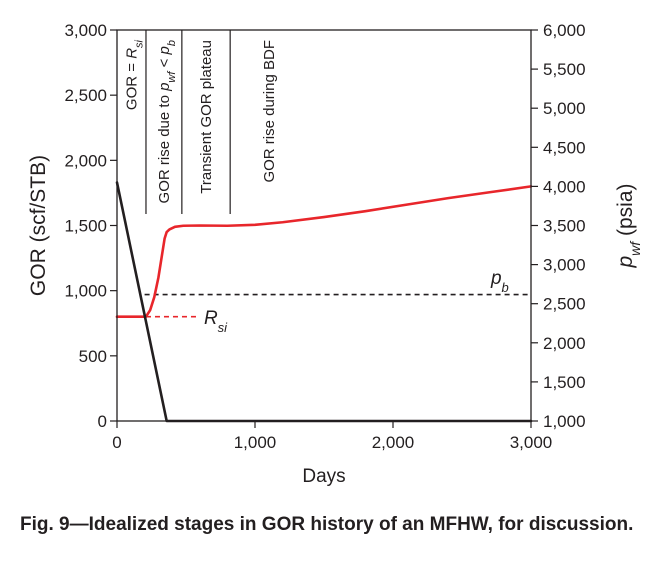  What do you see at coordinates (102, 421) in the screenshot?
I see `y-left-tick-label: 0` at bounding box center [102, 421].